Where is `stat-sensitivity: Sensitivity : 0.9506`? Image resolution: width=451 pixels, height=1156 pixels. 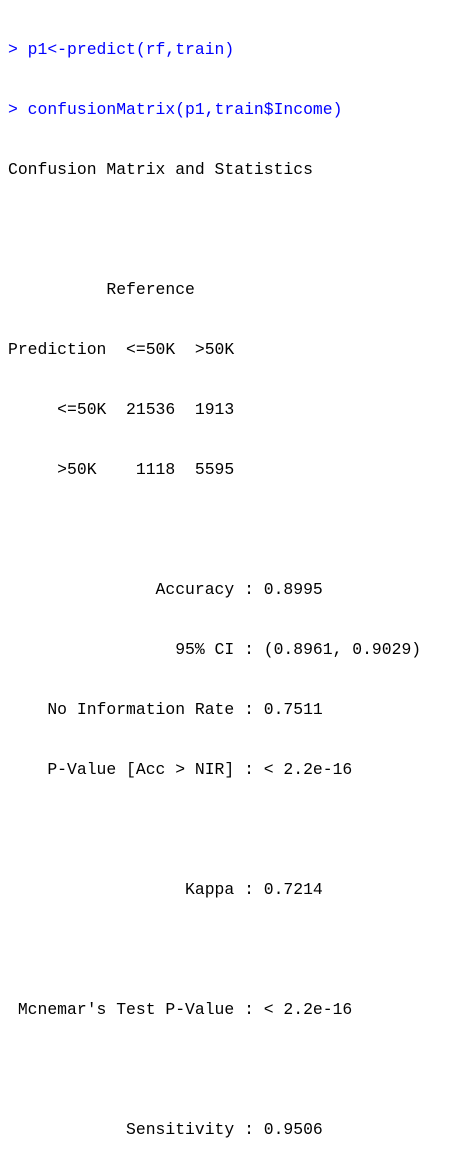 stat-sensitivity: Sensitivity : 0.9506 is located at coordinates (165, 1129).